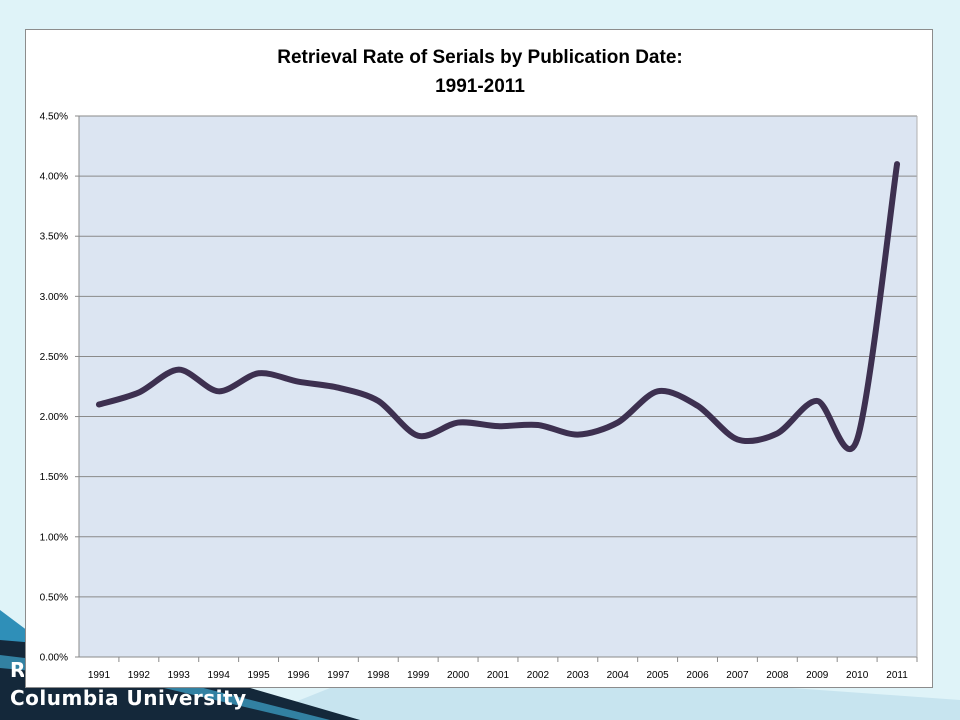 Image resolution: width=960 pixels, height=720 pixels. I want to click on x-tick-label: 2006, so click(697, 675).